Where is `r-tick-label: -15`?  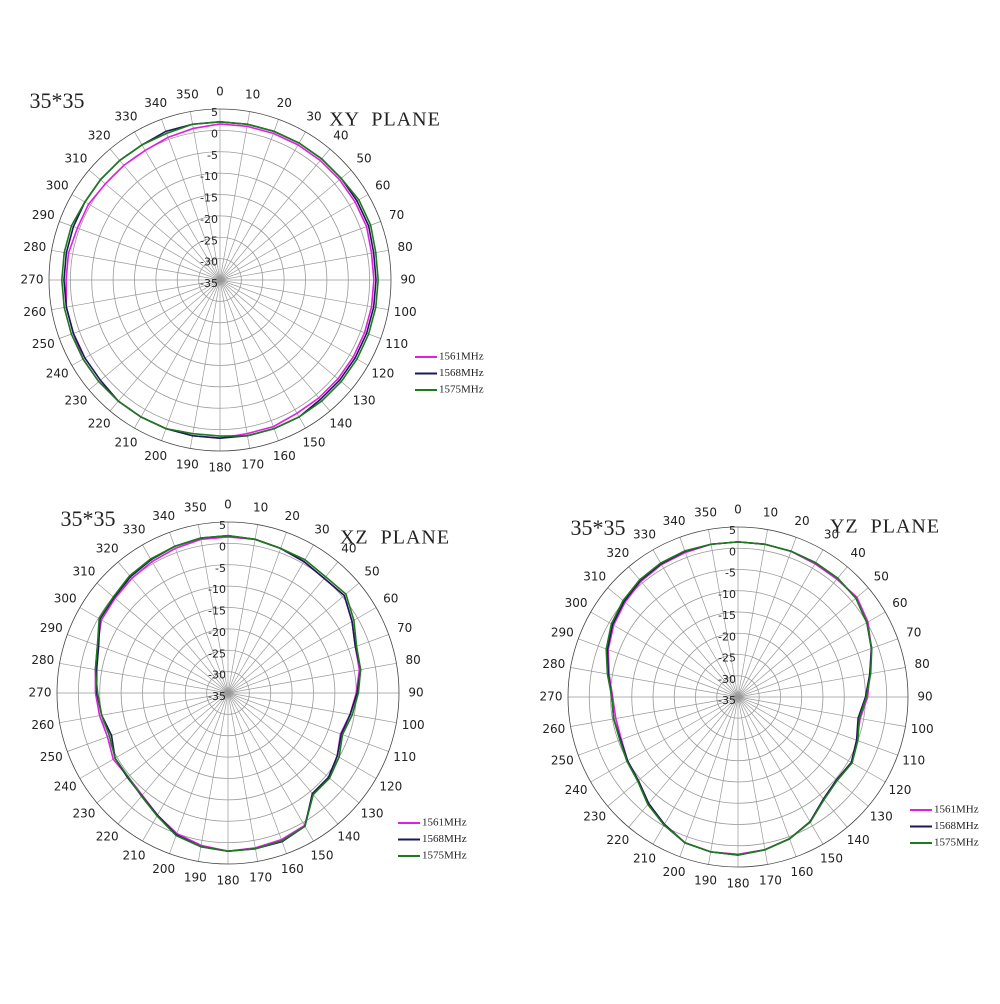 r-tick-label: -15 is located at coordinates (727, 615).